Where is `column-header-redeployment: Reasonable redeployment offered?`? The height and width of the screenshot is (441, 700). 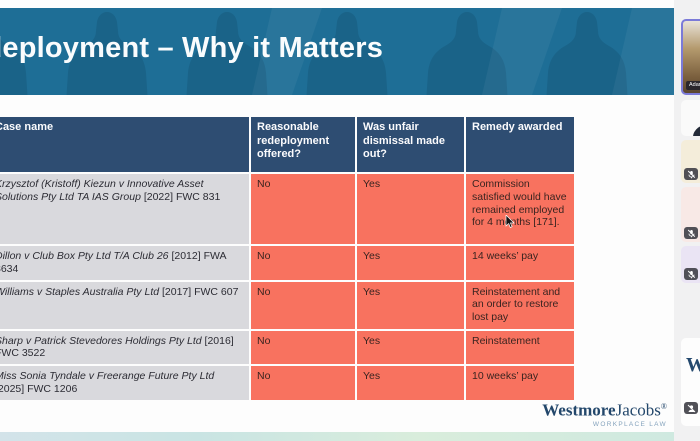
column-header-redeployment: Reasonable redeployment offered? is located at coordinates (303, 144).